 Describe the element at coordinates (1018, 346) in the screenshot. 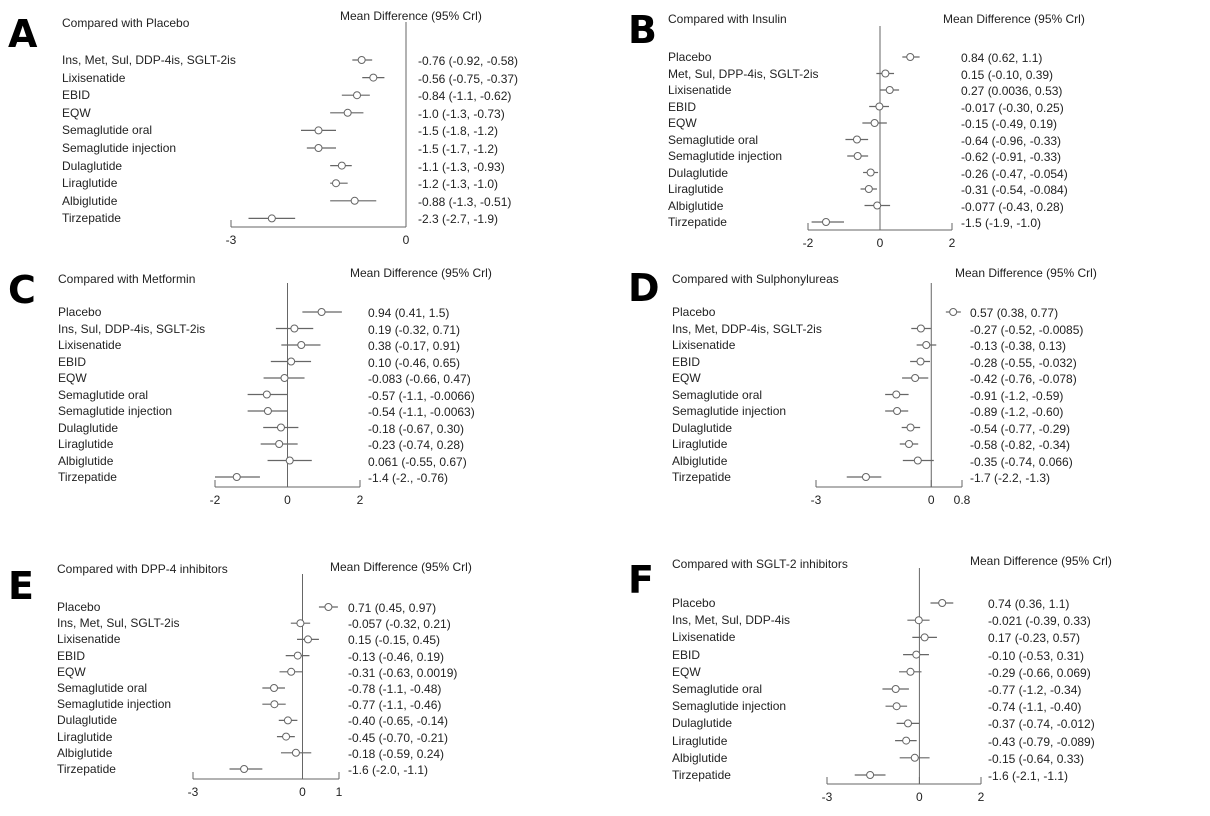

I see `estimate-text: -0.13 (-0.38, 0.13)` at that location.